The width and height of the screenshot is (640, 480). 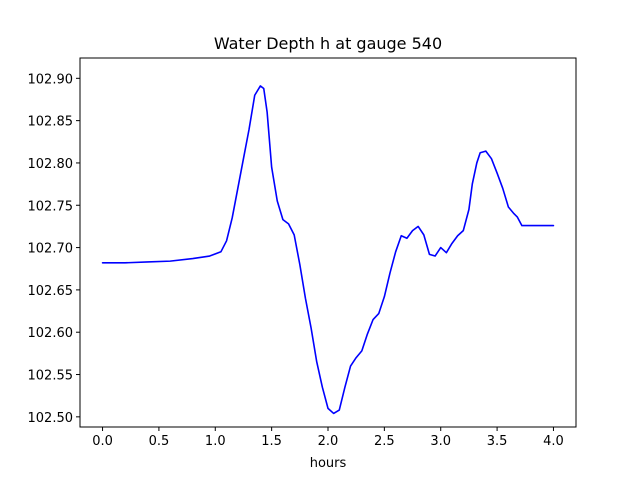 I want to click on x-axis: 0.0 0.5 1.0 1.5 2.0 2.5 3.0 3.5 4.0, so click(x=328, y=438).